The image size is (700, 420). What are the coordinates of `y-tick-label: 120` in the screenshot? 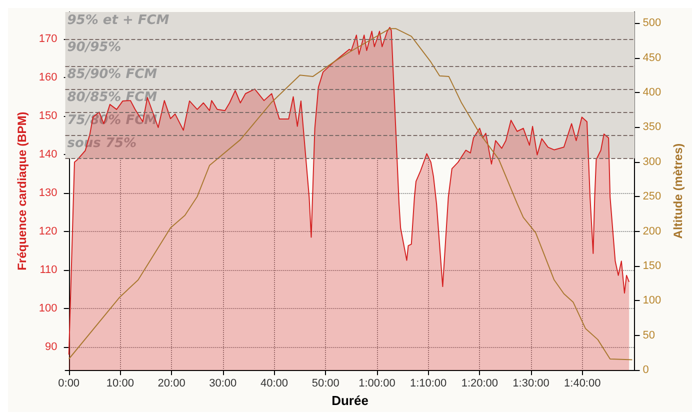 It's located at (48, 231).